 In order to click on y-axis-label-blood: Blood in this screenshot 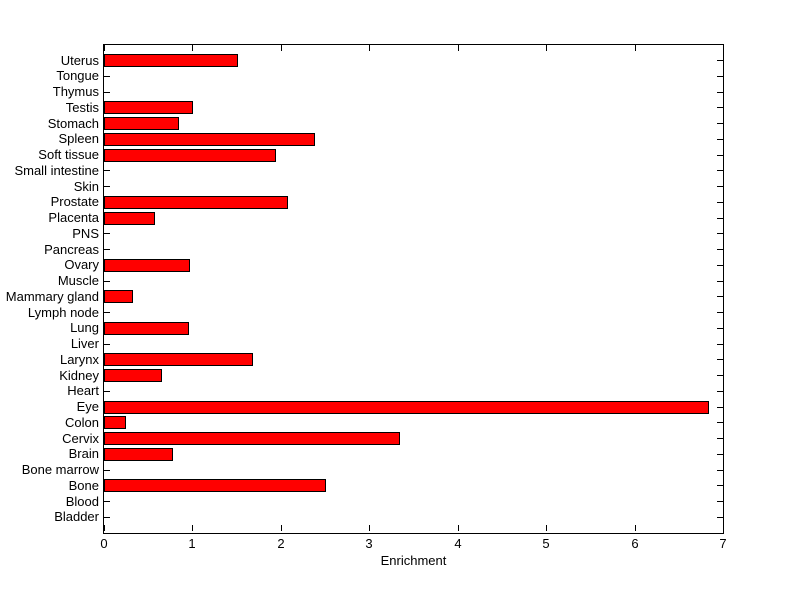, I will do `click(82, 501)`.